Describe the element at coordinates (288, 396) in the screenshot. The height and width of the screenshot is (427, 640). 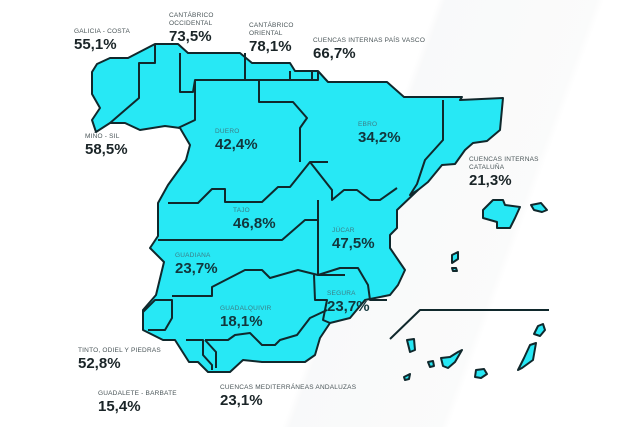
I see `label-mediterraneas-andaluzas: CUENCAS MEDITERRÁNEAS ANDALUZAS 23,1%` at that location.